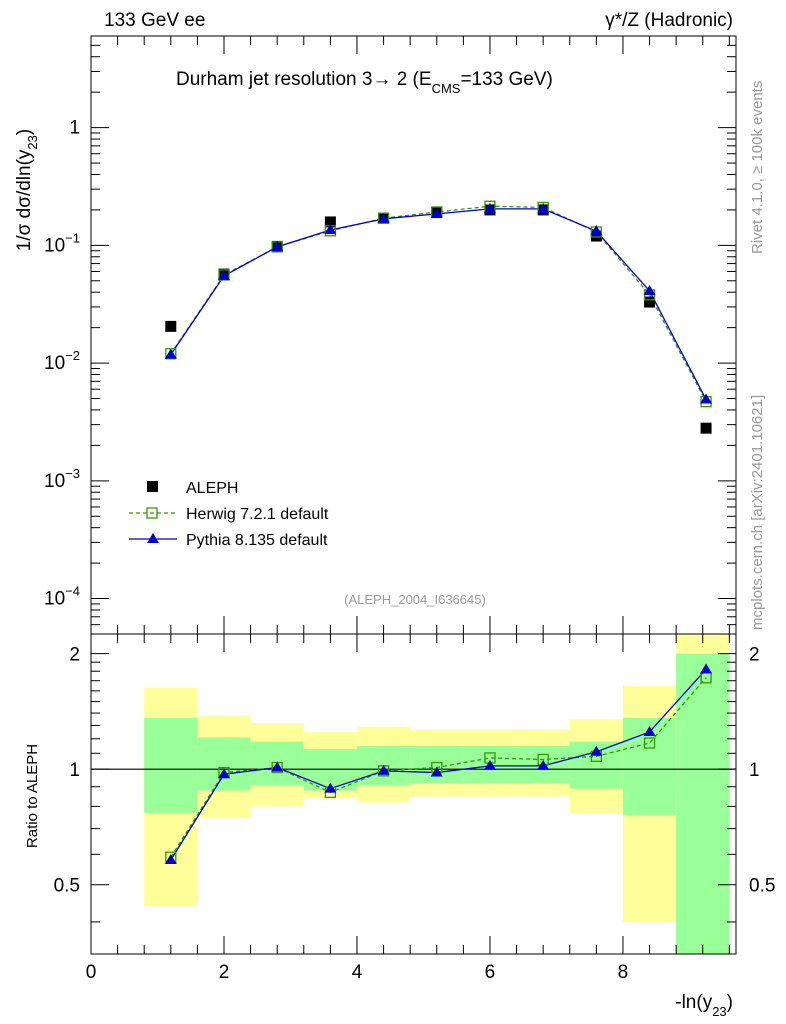 The height and width of the screenshot is (1024, 786). What do you see at coordinates (357, 972) in the screenshot?
I see `ratio-xtick-label: 4` at bounding box center [357, 972].